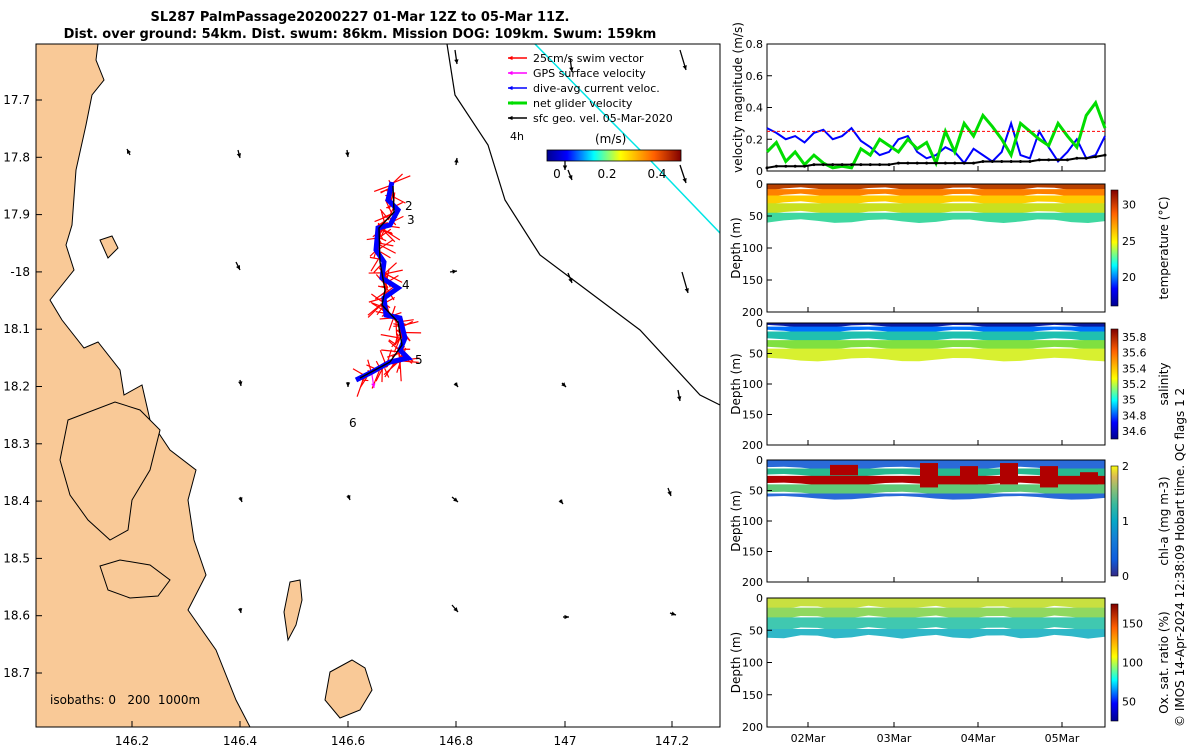 The height and width of the screenshot is (750, 1200). Describe the element at coordinates (755, 139) in the screenshot. I see `velocity-y-tick: 0.2` at that location.